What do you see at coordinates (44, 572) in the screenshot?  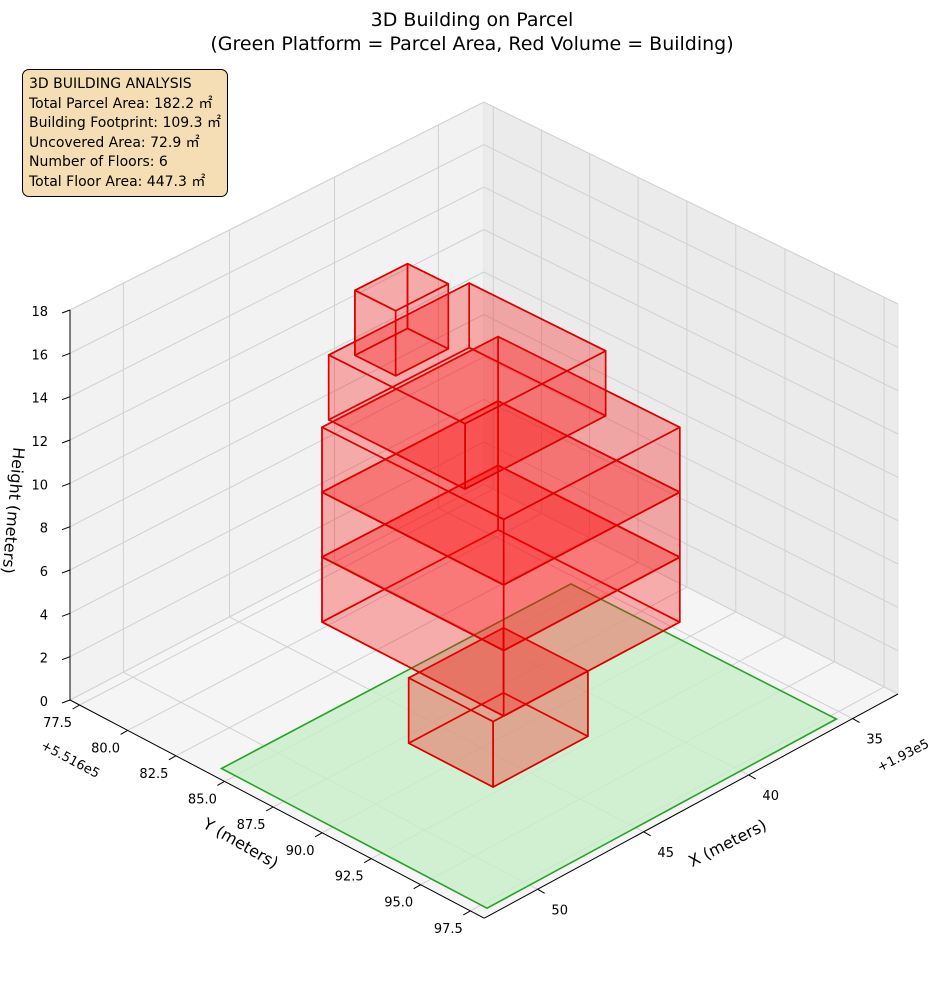 I see `z-tick-label: 6` at bounding box center [44, 572].